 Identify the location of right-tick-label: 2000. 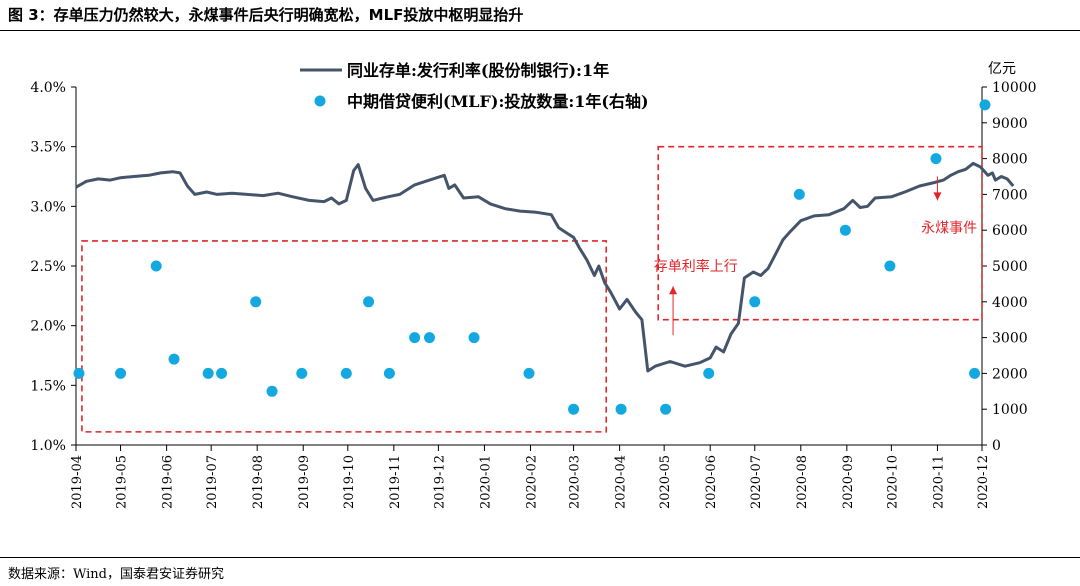
(1010, 374).